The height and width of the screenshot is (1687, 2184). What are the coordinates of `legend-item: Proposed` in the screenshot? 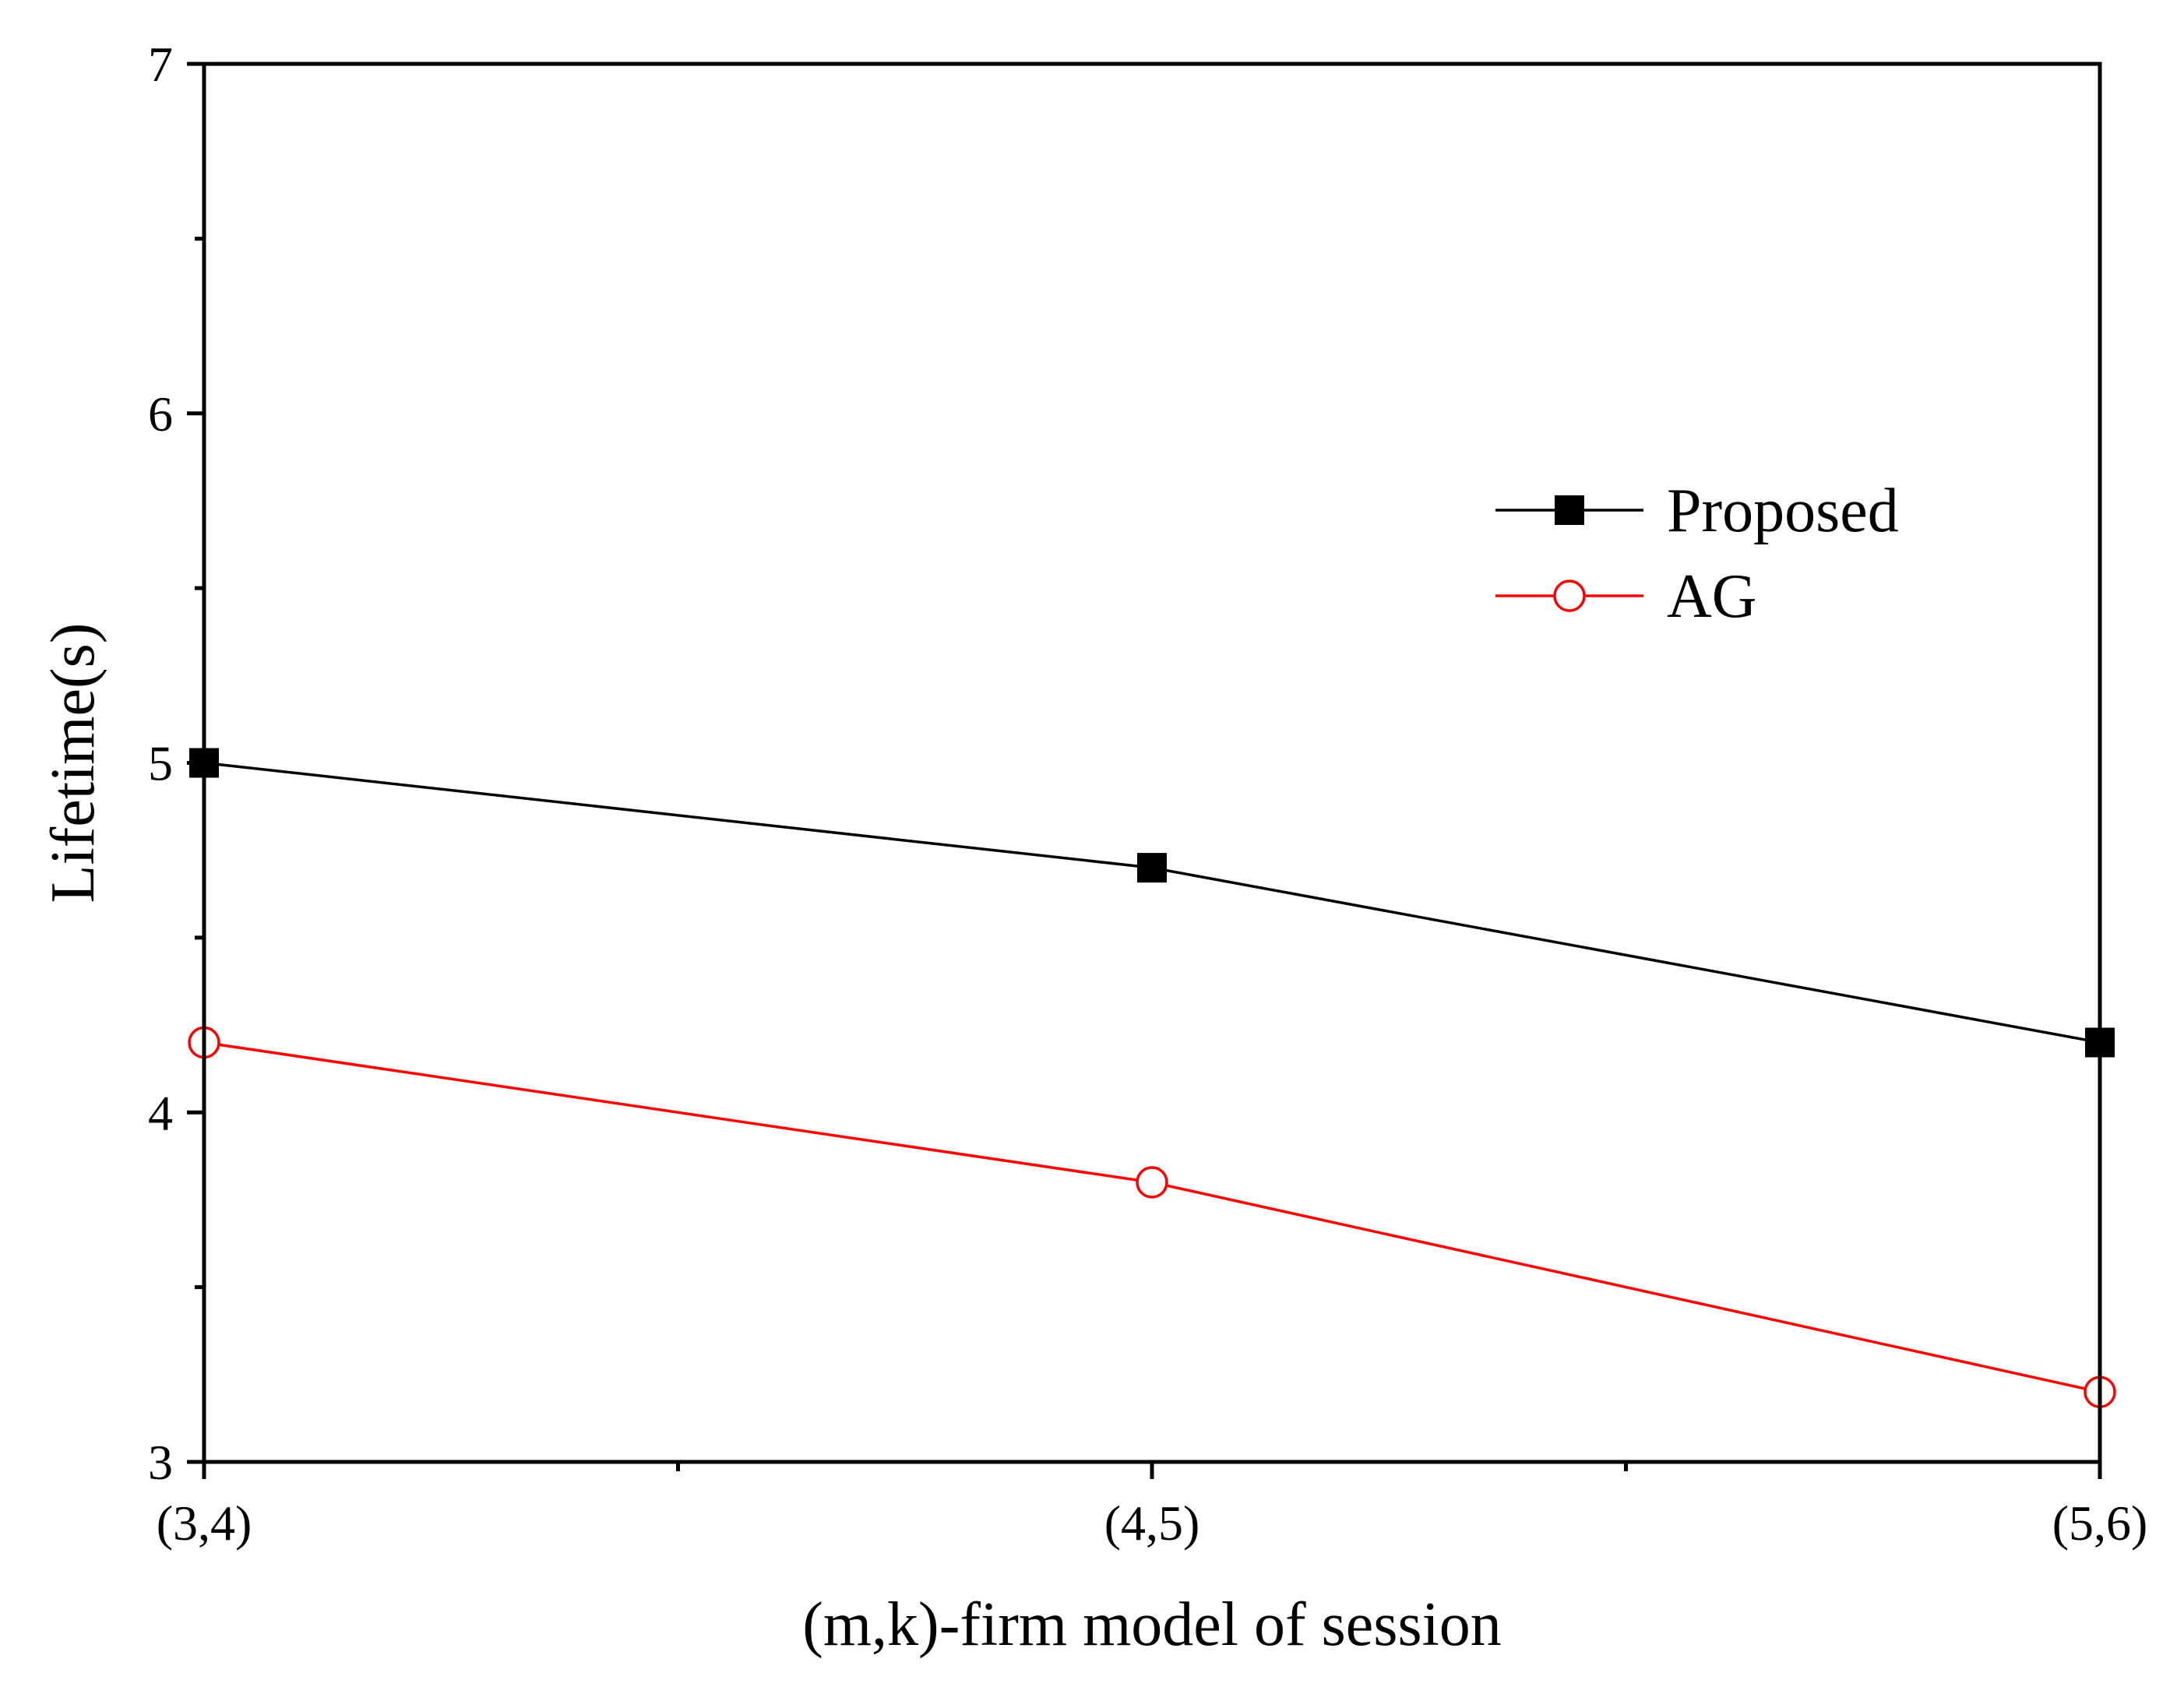 It's located at (1697, 511).